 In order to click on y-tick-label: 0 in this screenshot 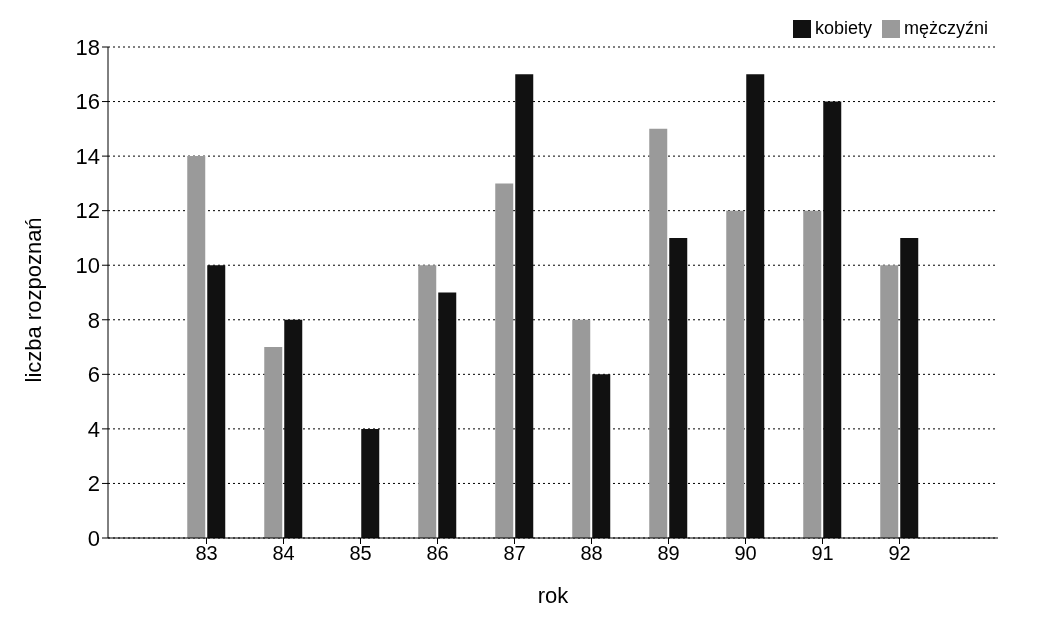, I will do `click(93, 538)`.